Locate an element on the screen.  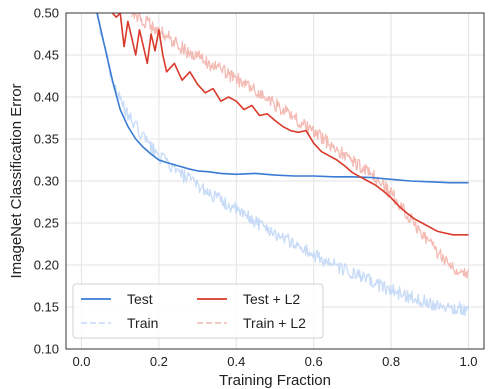
x-tick-label: 0.8 is located at coordinates (391, 361).